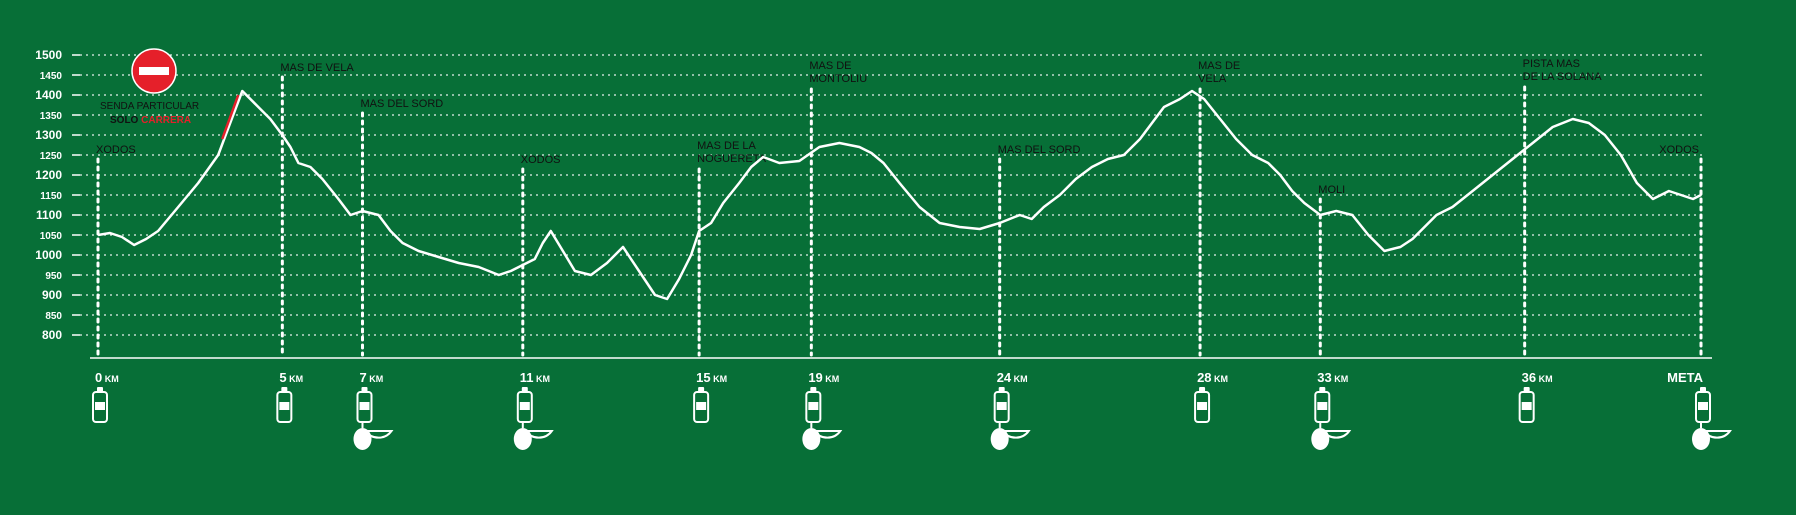 The width and height of the screenshot is (1796, 515). I want to click on km-value: 0, so click(98, 377).